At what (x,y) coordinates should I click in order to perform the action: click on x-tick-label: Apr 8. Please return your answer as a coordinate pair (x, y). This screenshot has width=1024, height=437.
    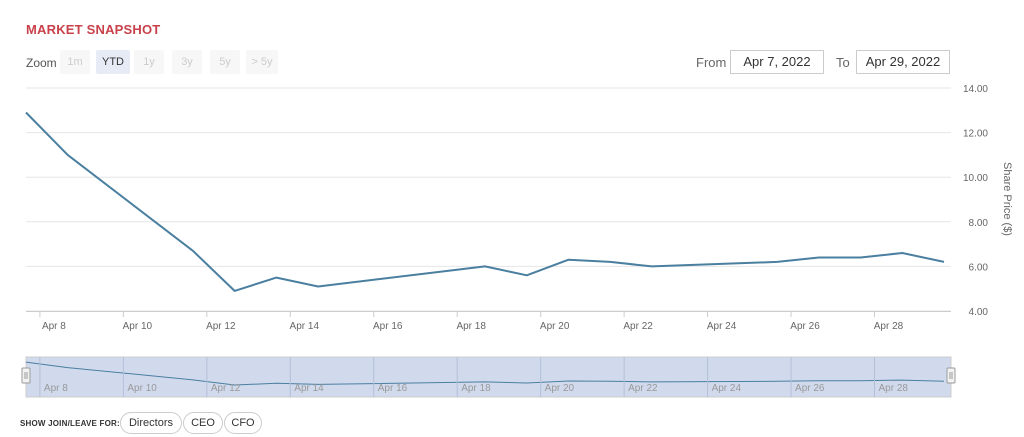
    Looking at the image, I should click on (54, 326).